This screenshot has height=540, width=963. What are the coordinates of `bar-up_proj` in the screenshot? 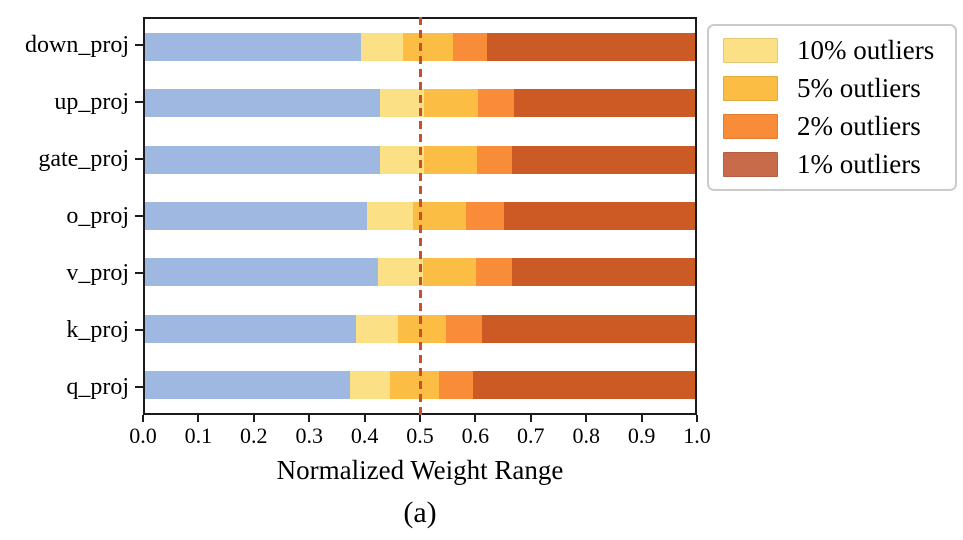 It's located at (420, 103).